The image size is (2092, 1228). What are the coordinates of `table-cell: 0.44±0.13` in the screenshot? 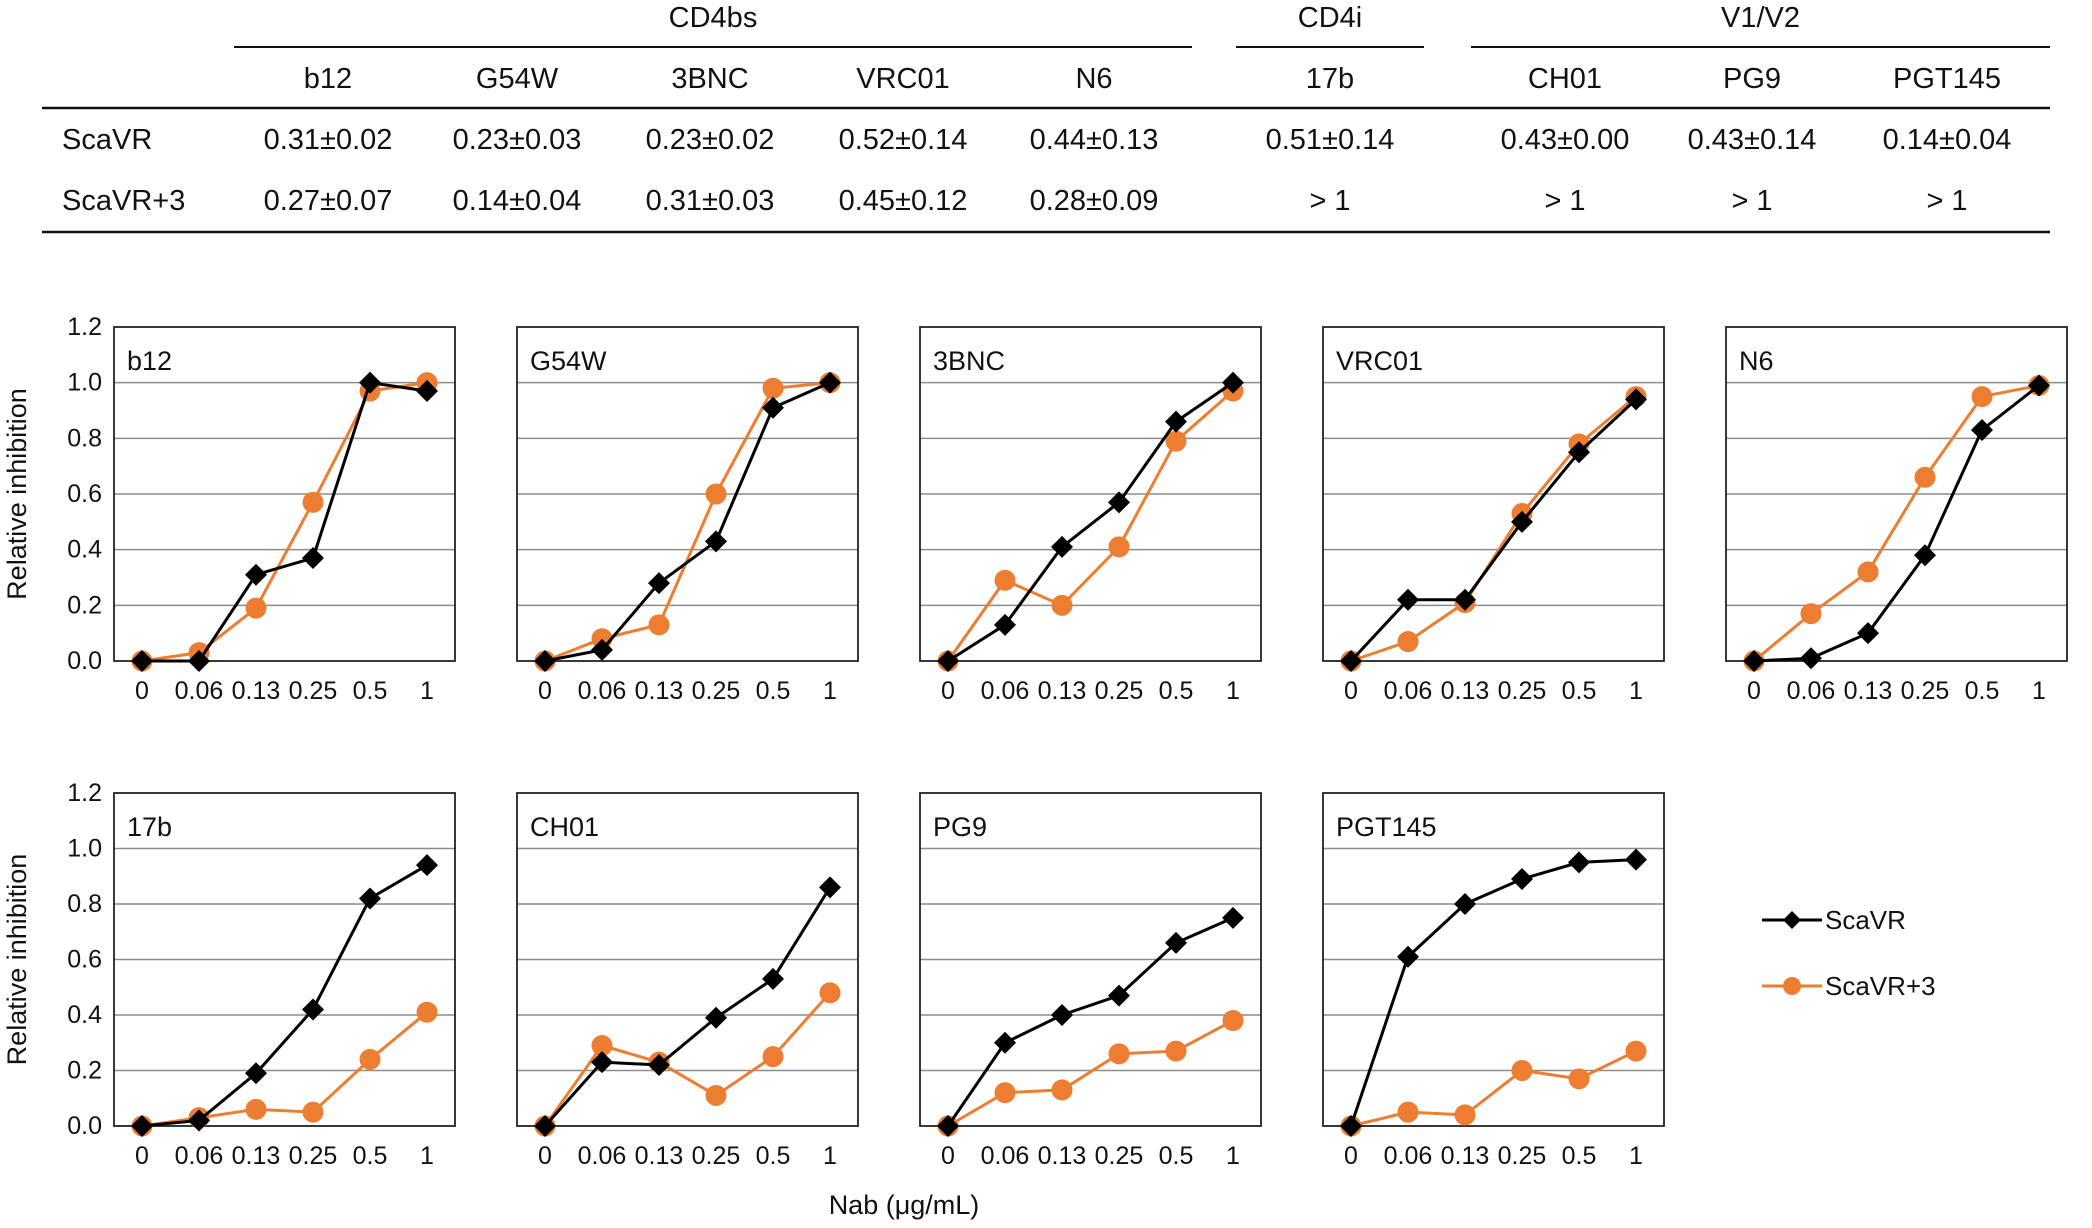 It's located at (1094, 140).